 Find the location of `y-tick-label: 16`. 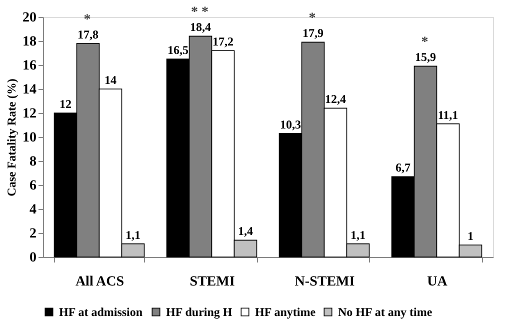

y-tick-label: 16 is located at coordinates (29, 66).